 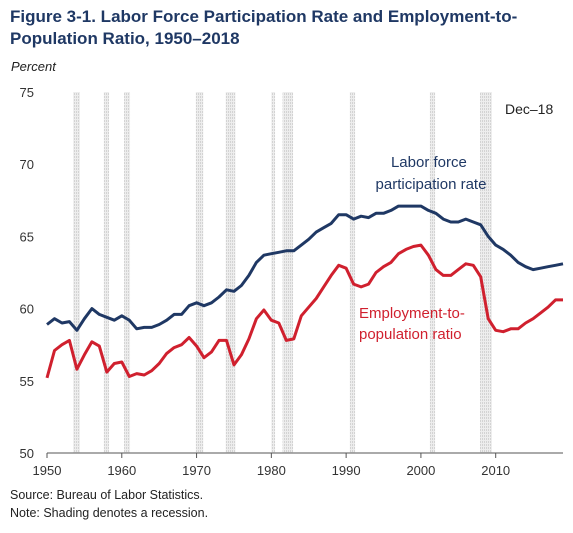 I want to click on x-tick-label-1970: 1970, so click(x=196, y=470).